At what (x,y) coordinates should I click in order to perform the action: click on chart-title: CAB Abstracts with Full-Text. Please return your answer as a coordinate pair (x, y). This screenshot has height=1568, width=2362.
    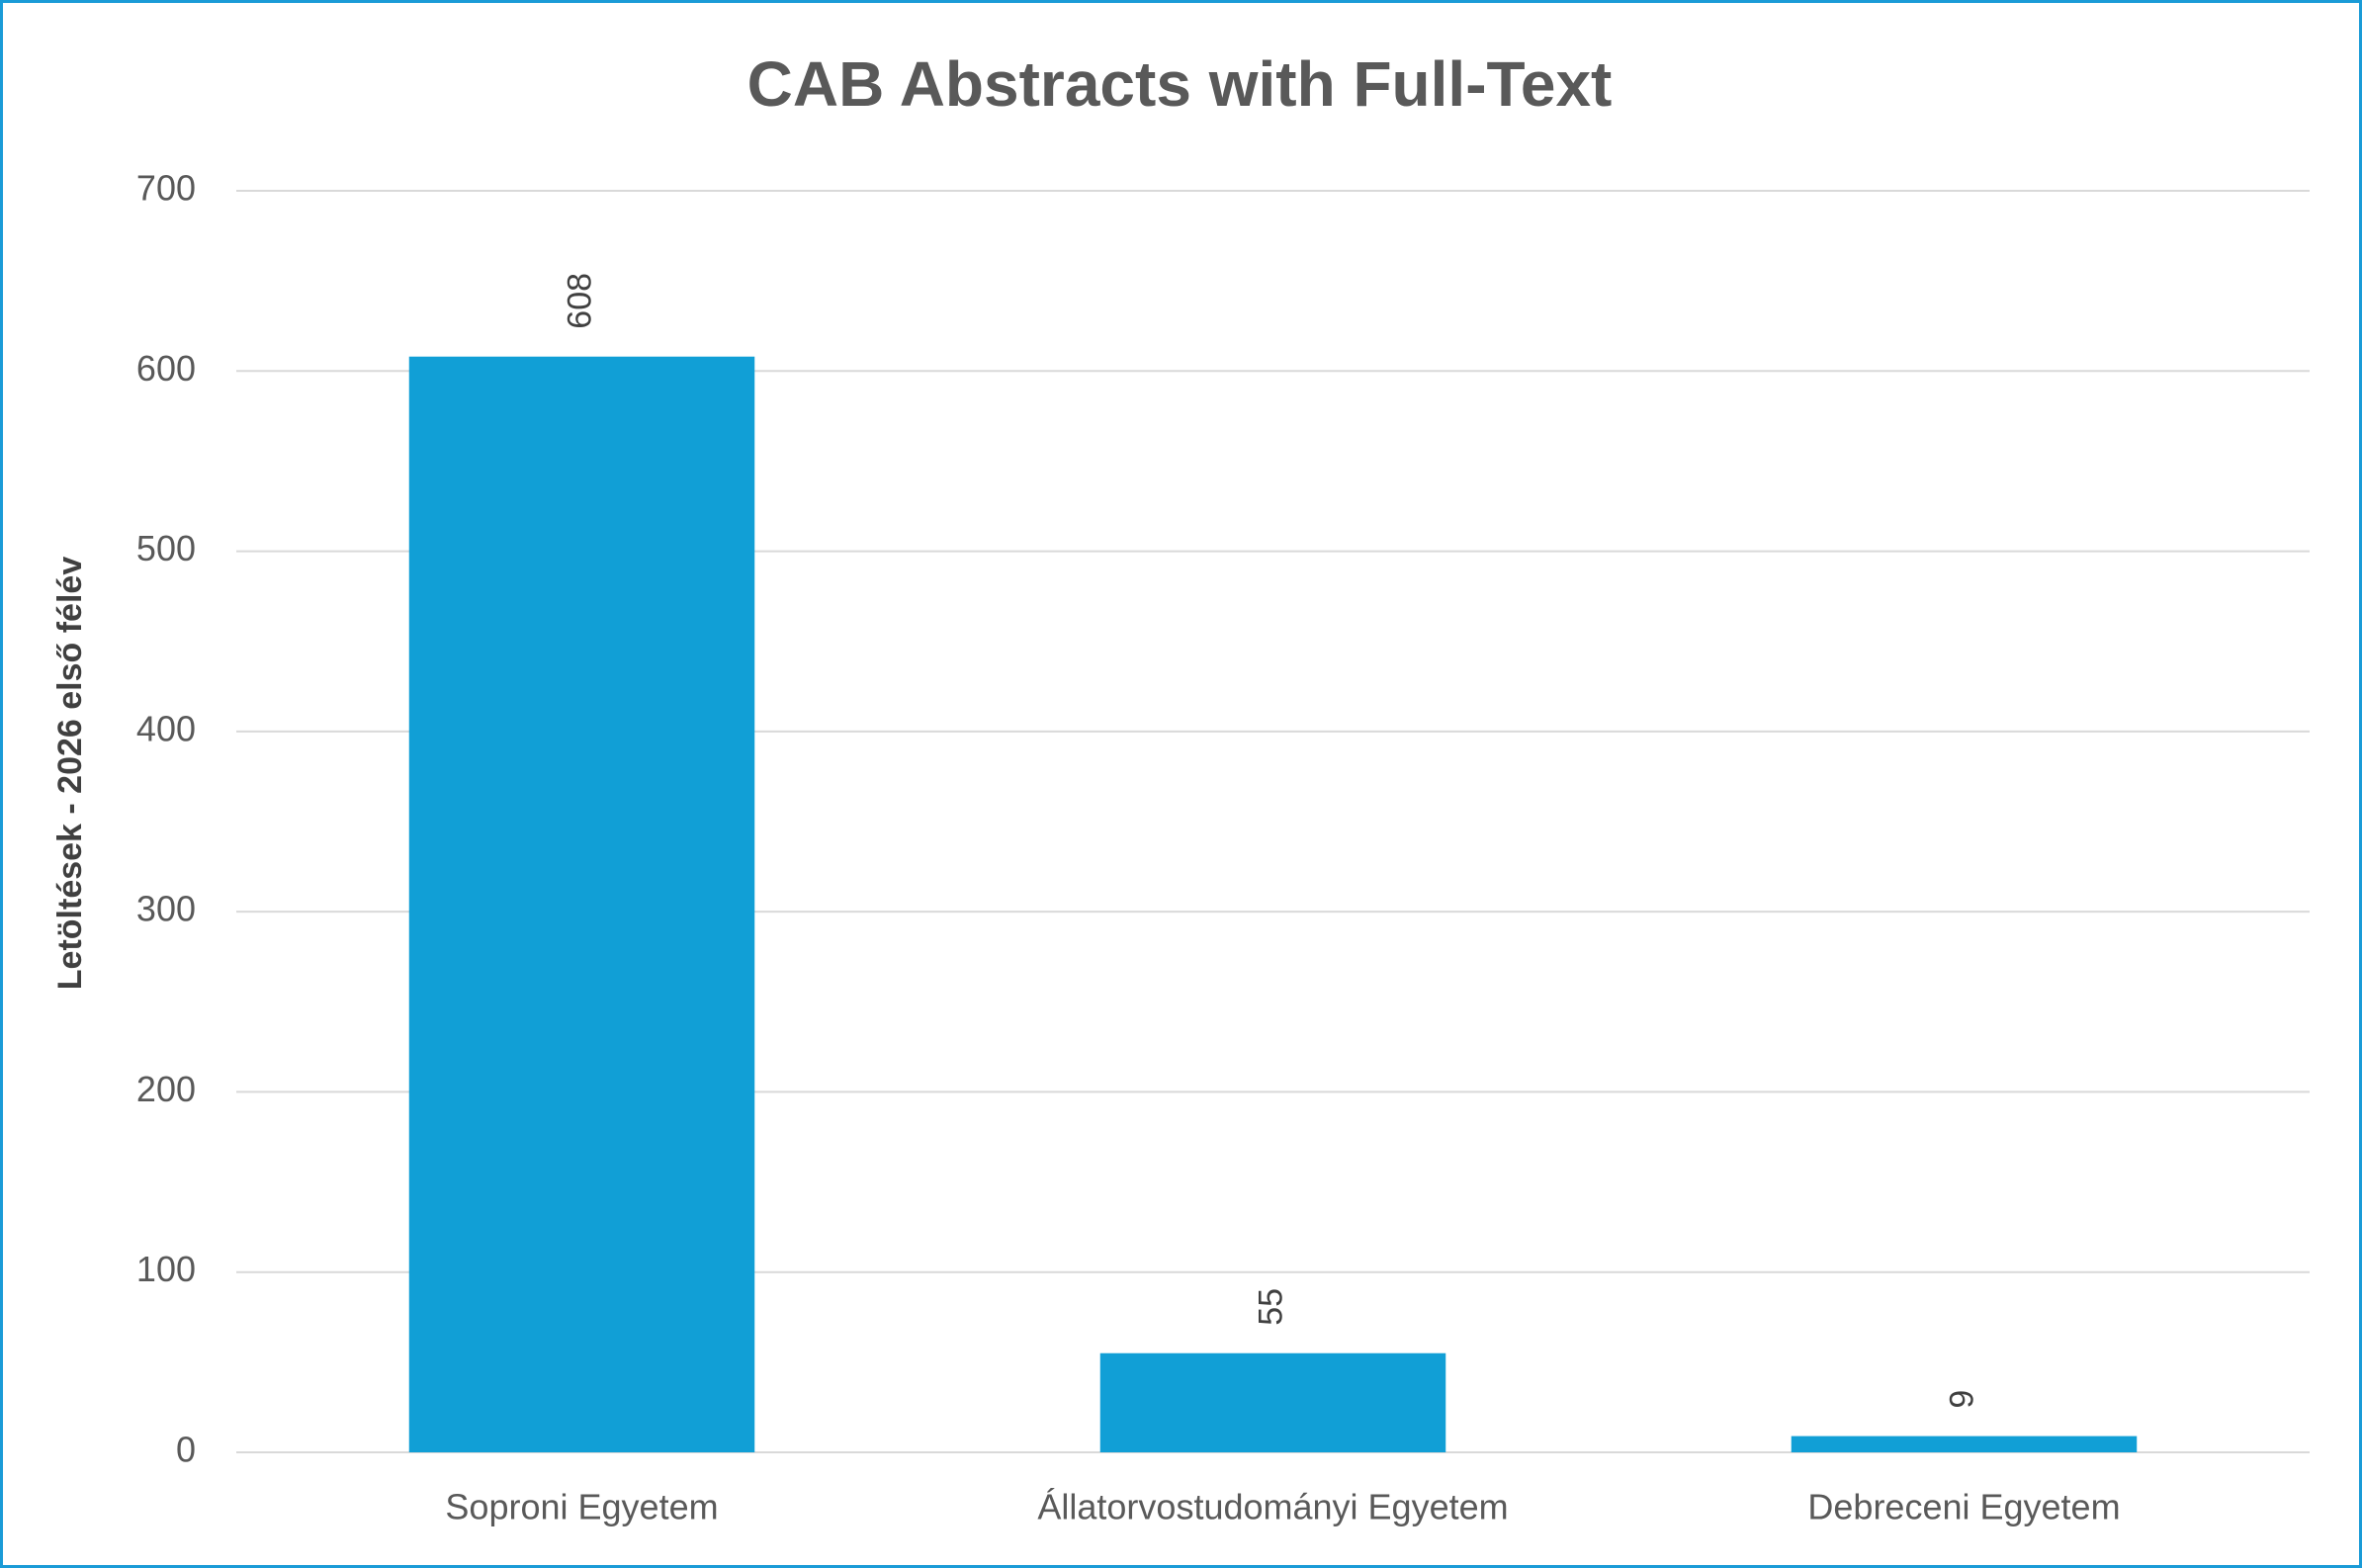
    Looking at the image, I should click on (1180, 84).